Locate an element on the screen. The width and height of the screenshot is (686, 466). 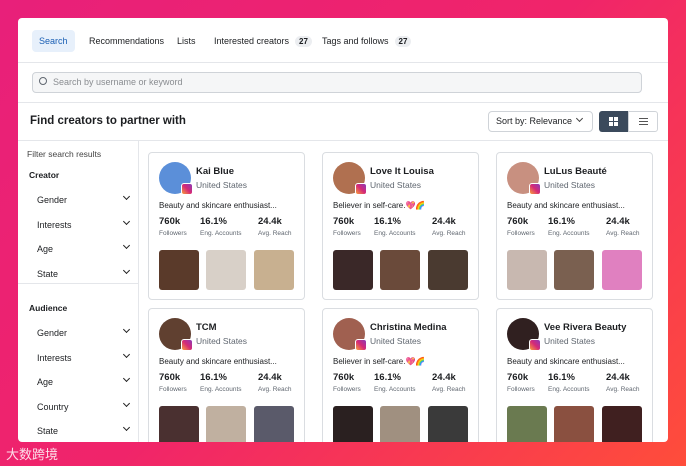
grid-view-button is located at coordinates (613, 121).